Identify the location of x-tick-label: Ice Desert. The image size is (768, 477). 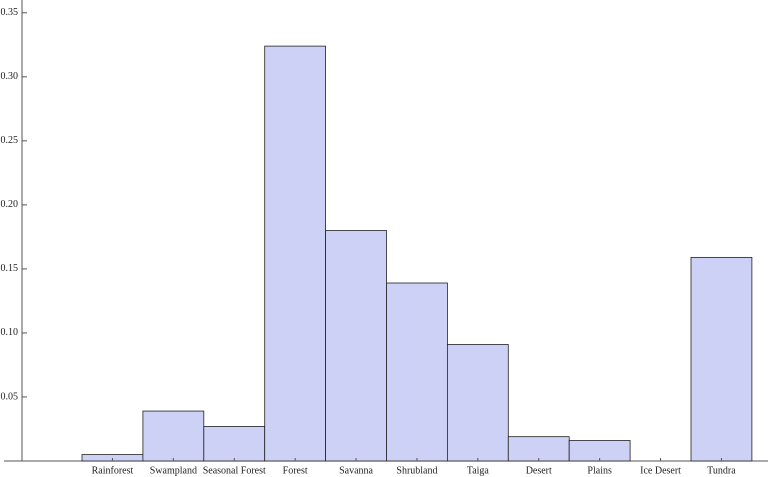
(660, 470).